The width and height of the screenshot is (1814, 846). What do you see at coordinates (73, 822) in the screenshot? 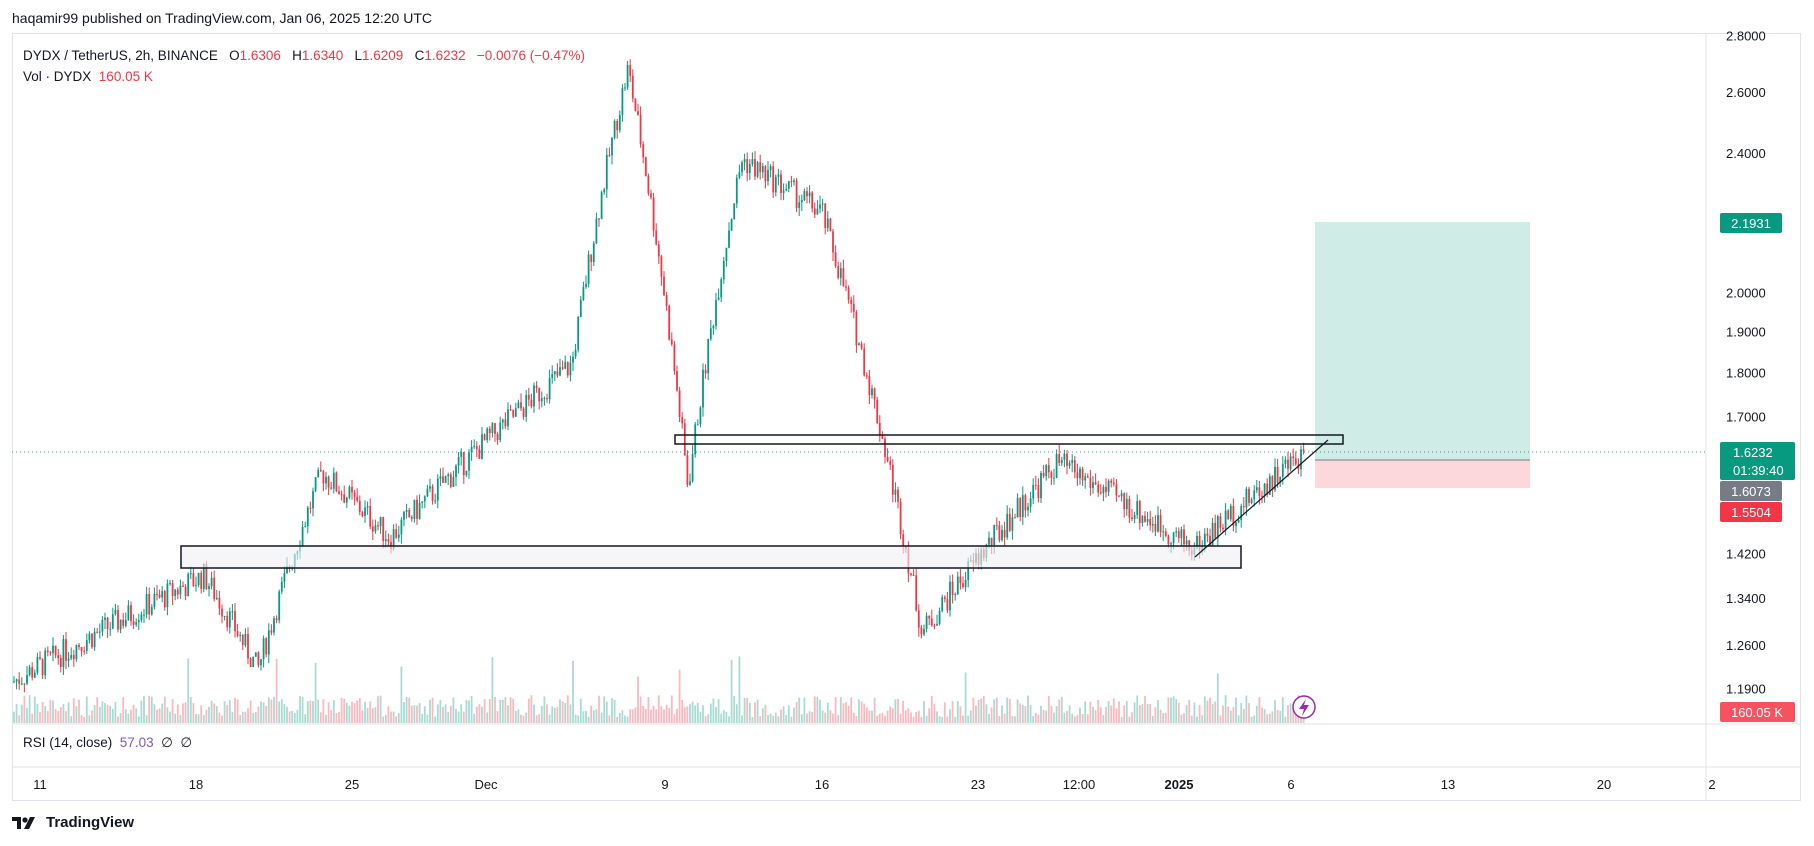
I see `tradingview-brand: TradingView` at bounding box center [73, 822].